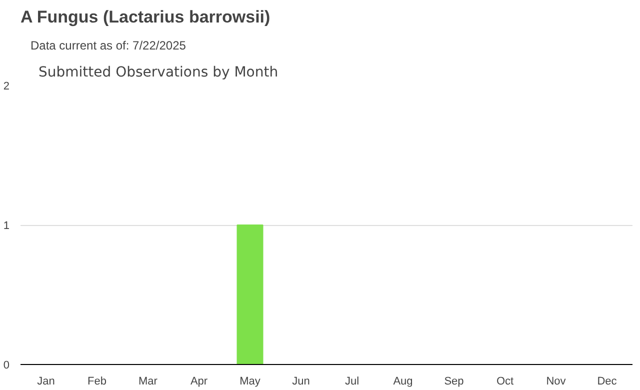 The image size is (640, 390). What do you see at coordinates (301, 382) in the screenshot?
I see `x-tick-label: Jun` at bounding box center [301, 382].